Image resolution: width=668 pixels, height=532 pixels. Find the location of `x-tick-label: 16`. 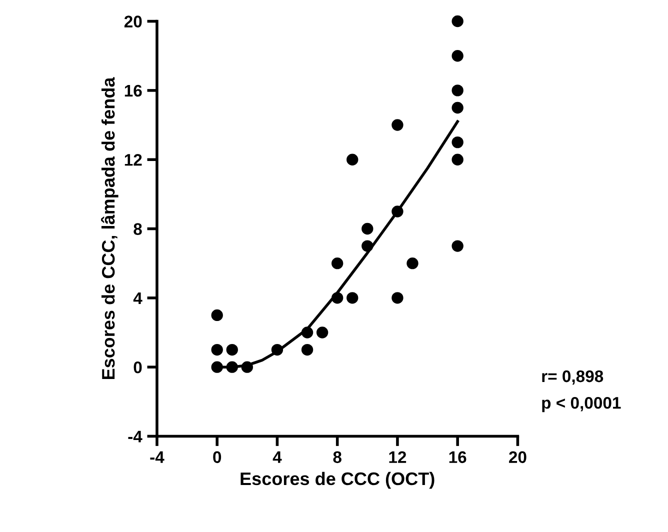

x-tick-label: 16 is located at coordinates (457, 457).